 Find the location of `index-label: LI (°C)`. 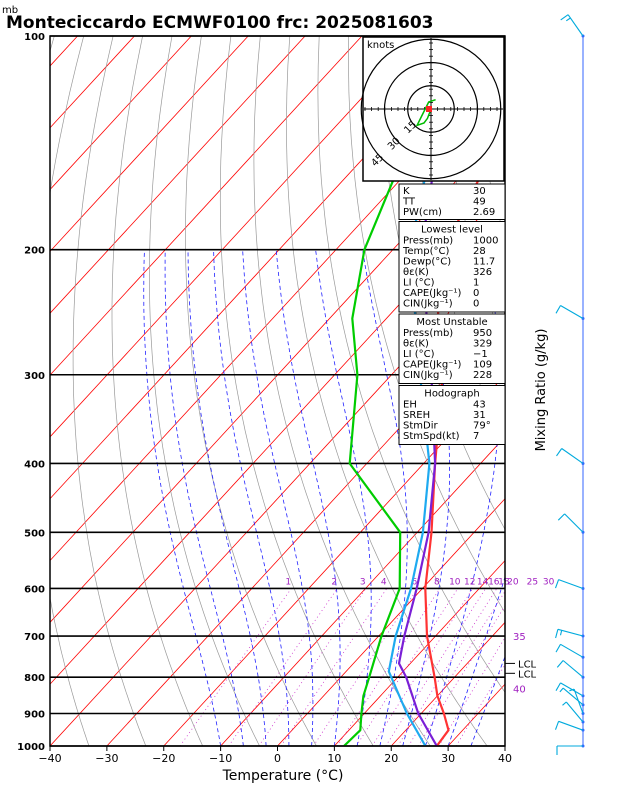

index-label: LI (°C) is located at coordinates (419, 283).